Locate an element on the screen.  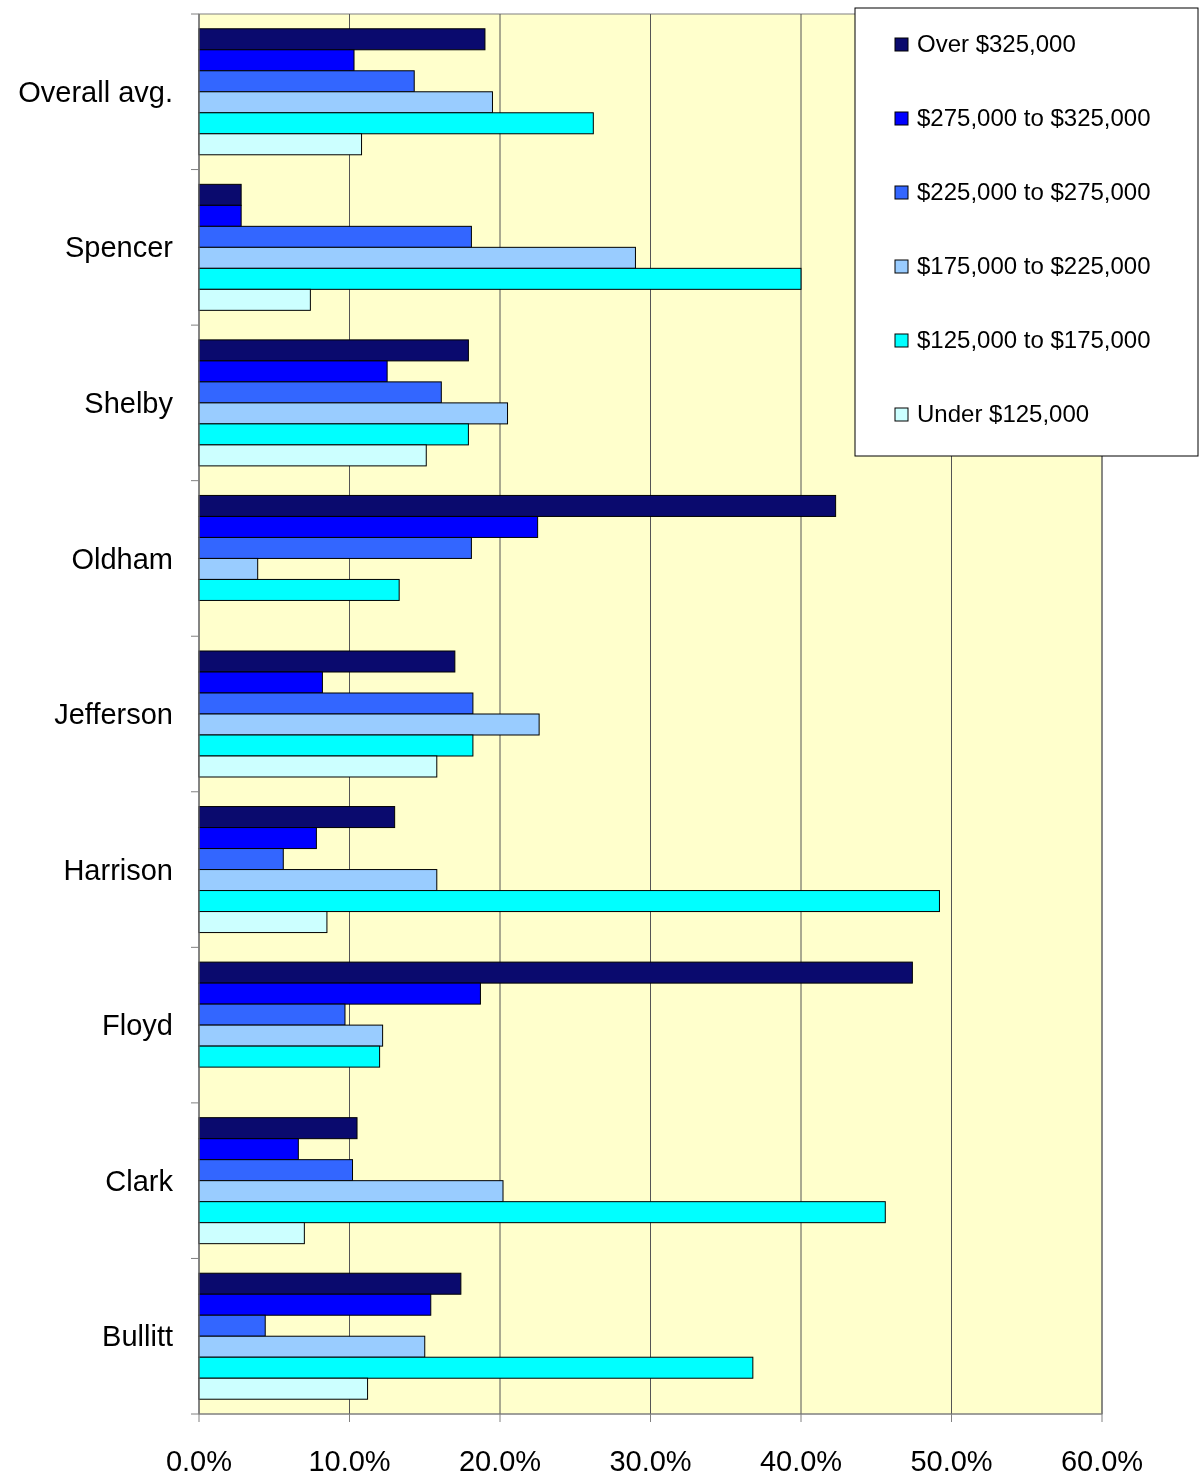
legend-label: $125,000 to $175,000 is located at coordinates (1034, 340).